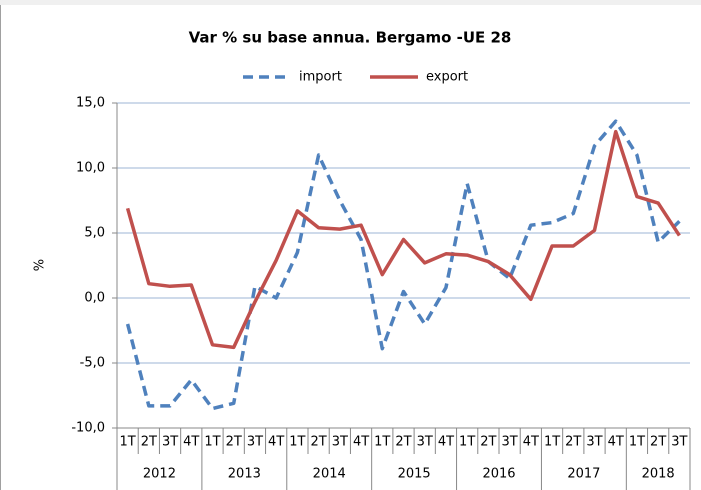 This screenshot has width=701, height=490. Describe the element at coordinates (350, 38) in the screenshot. I see `chart-title: Var % su base annua. Bergamo -UE 28` at that location.